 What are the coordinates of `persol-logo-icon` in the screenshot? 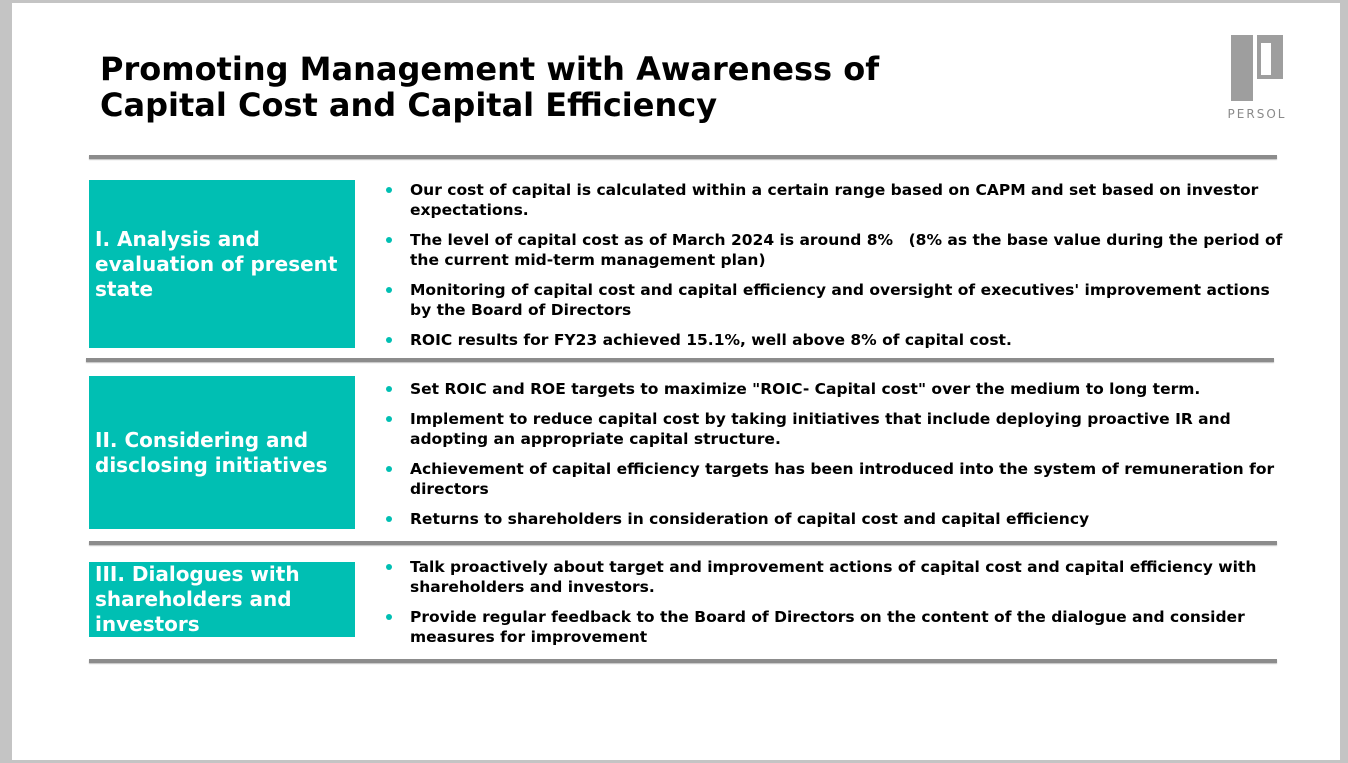 It's located at (1257, 68).